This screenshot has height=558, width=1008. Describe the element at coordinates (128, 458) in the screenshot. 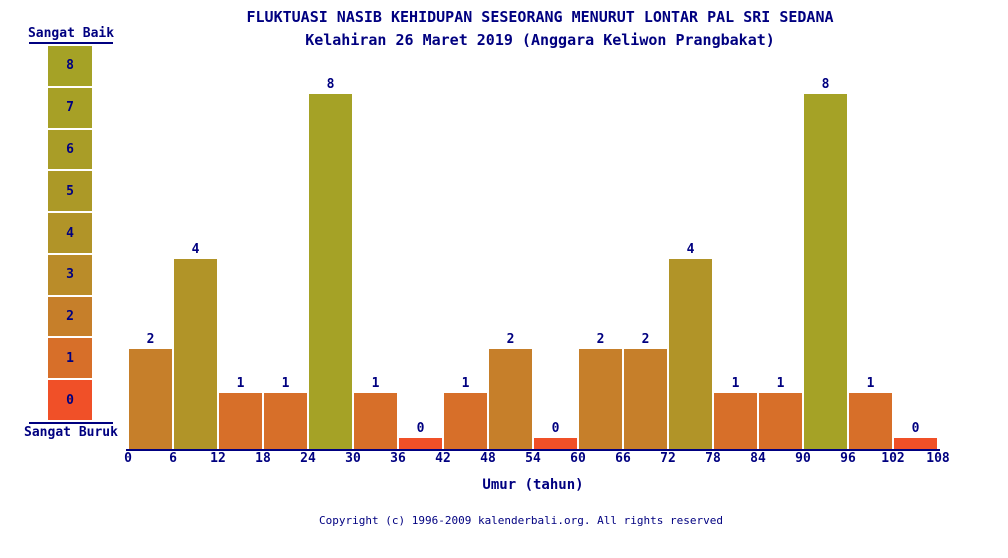

I see `x-tick-label: 0` at that location.